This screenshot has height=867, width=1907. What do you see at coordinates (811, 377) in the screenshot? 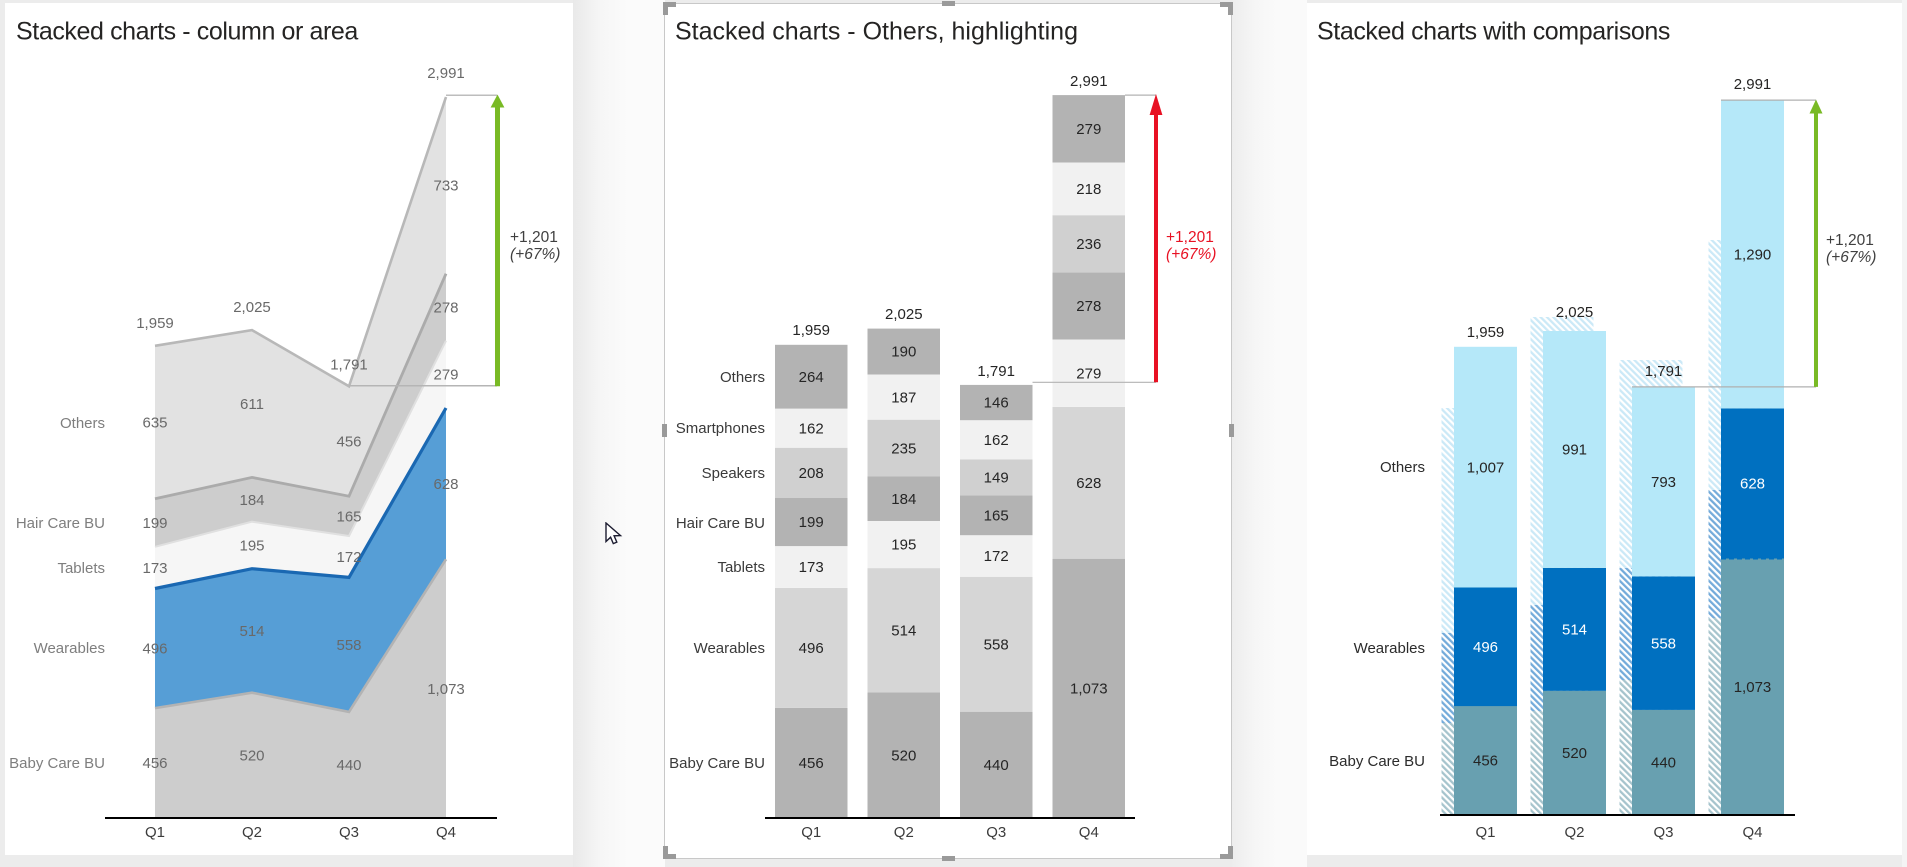
I see `svg-text: 264` at bounding box center [811, 377].